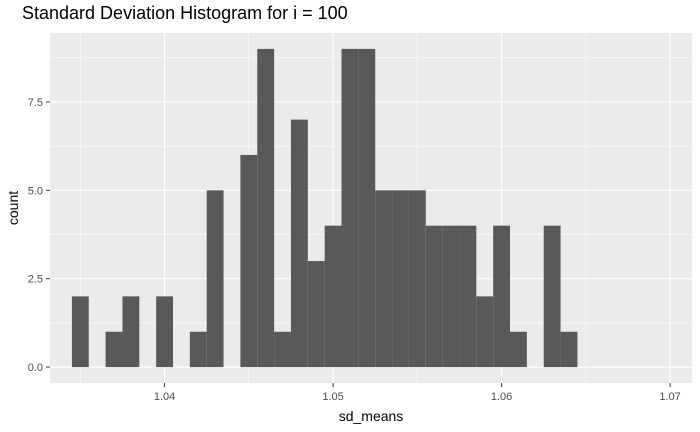 This screenshot has width=700, height=432. What do you see at coordinates (35, 280) in the screenshot?
I see `y-tick-label: 2.5` at bounding box center [35, 280].